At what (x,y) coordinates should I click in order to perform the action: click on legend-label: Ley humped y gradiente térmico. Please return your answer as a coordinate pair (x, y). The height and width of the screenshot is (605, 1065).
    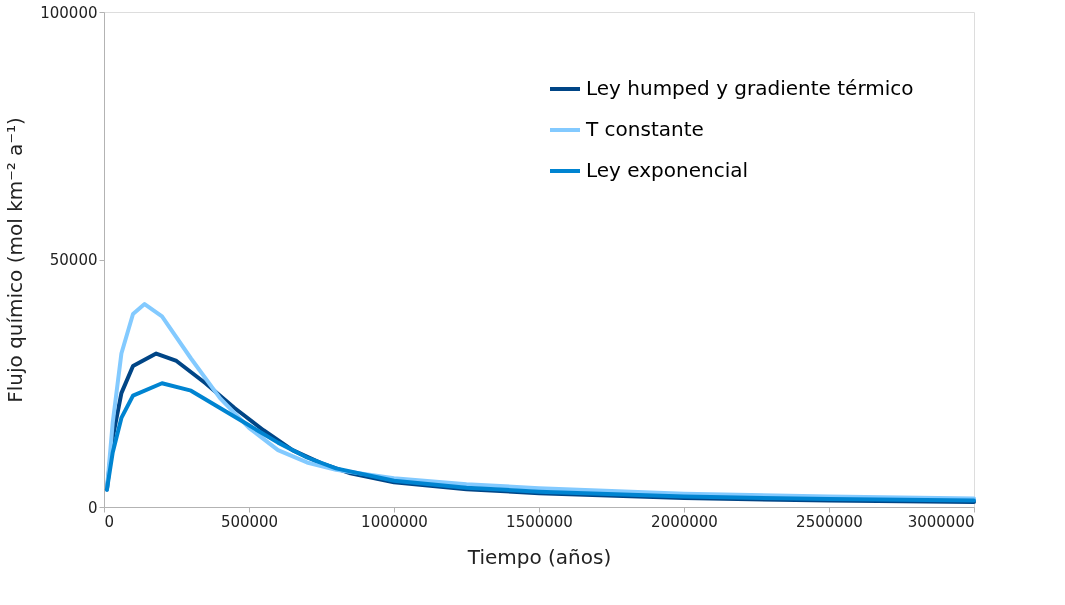
    Looking at the image, I should click on (750, 88).